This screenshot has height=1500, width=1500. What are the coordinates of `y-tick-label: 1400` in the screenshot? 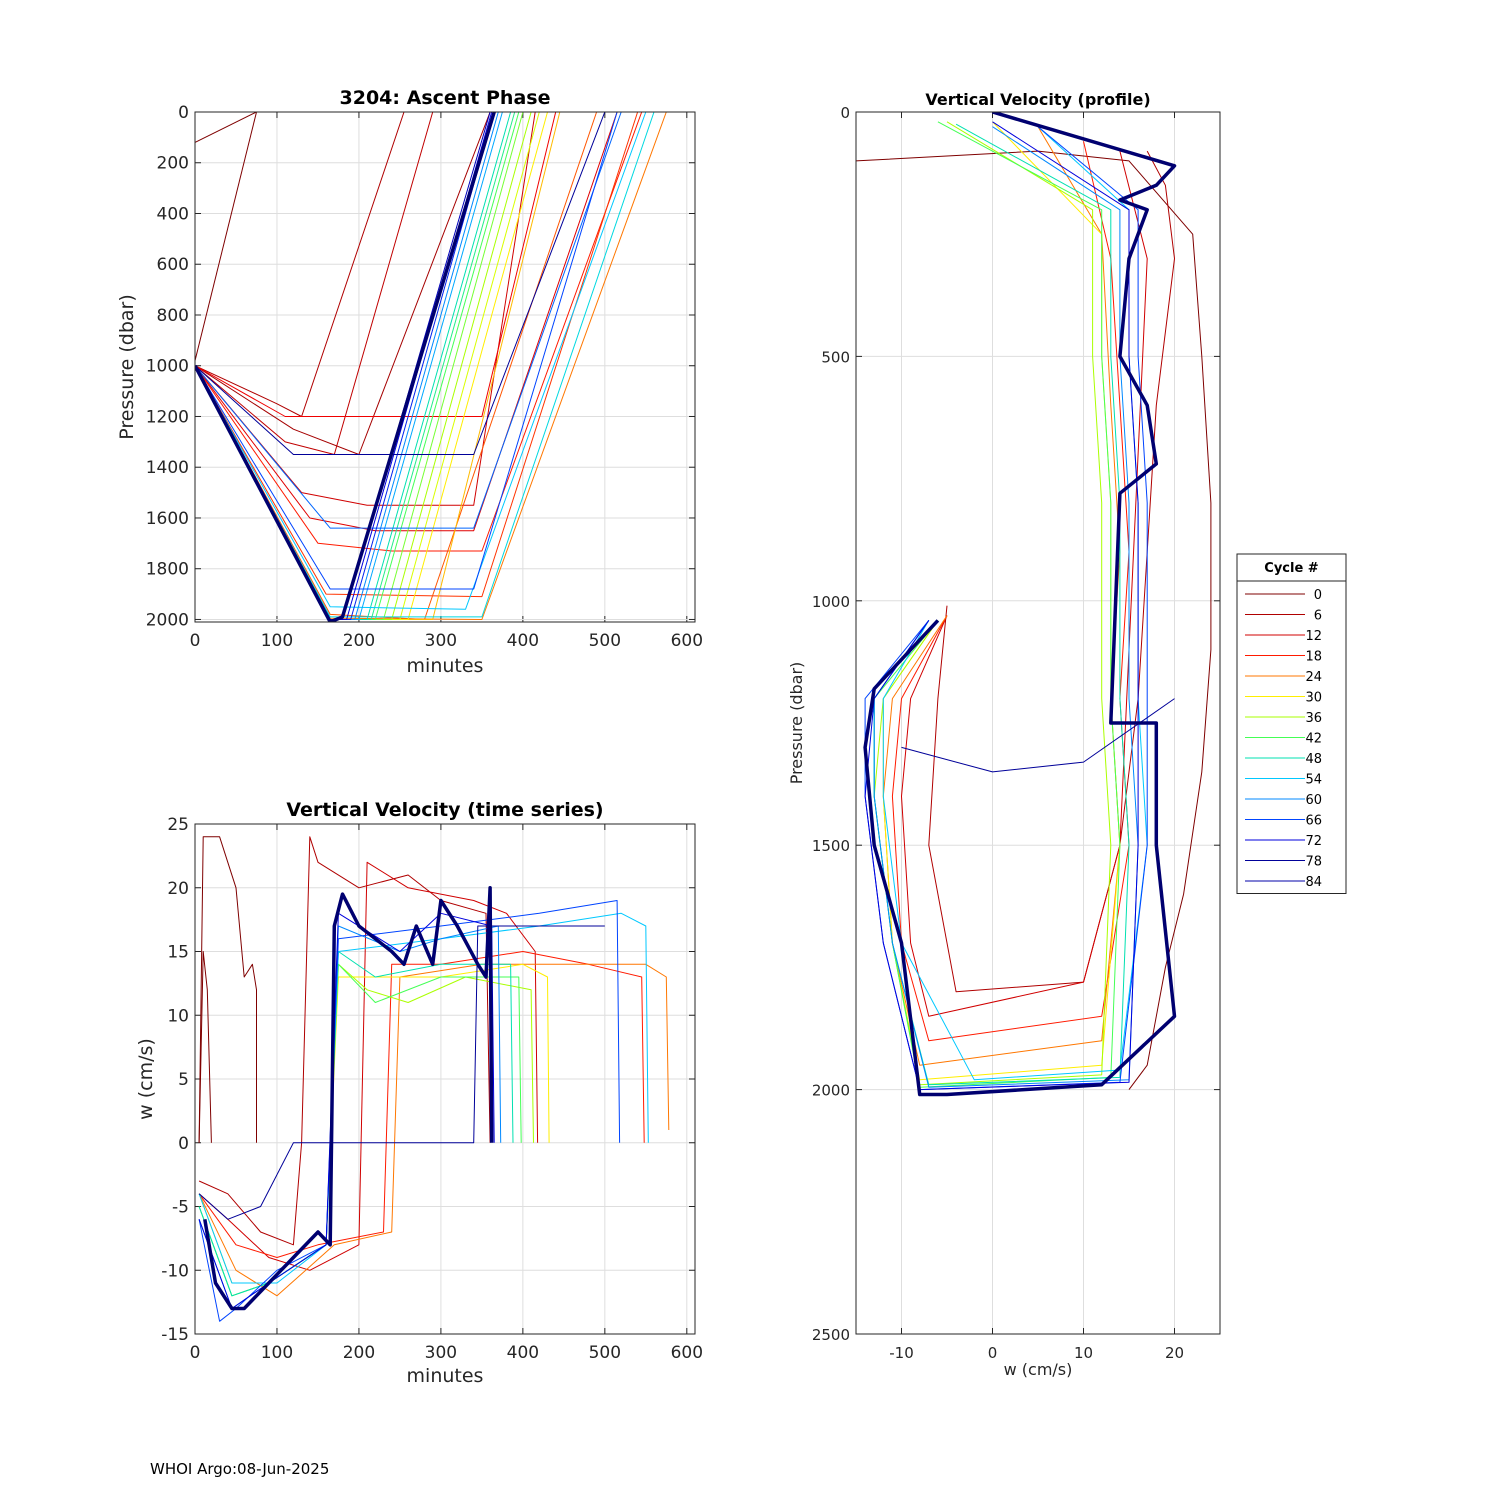 It's located at (167, 468).